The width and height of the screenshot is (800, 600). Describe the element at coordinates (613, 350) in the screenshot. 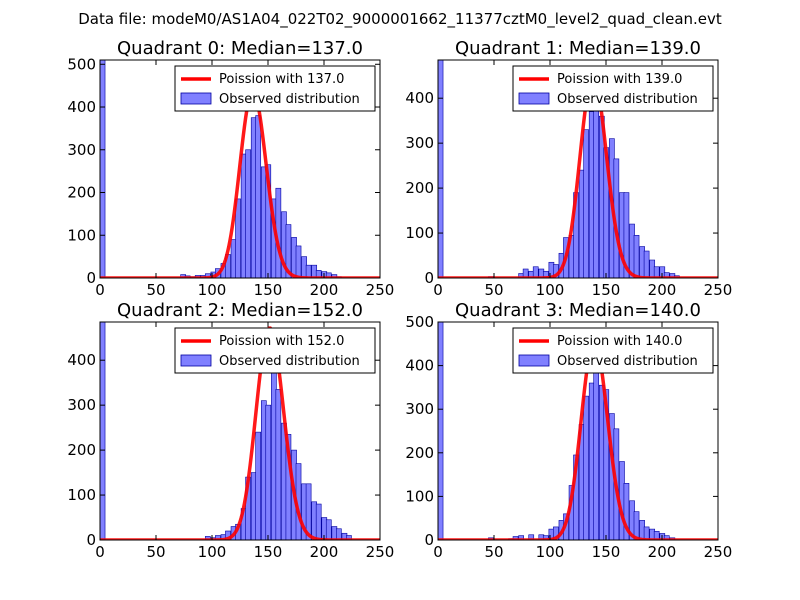

I see `legend: Poission with 140.0 Observed distribution` at that location.